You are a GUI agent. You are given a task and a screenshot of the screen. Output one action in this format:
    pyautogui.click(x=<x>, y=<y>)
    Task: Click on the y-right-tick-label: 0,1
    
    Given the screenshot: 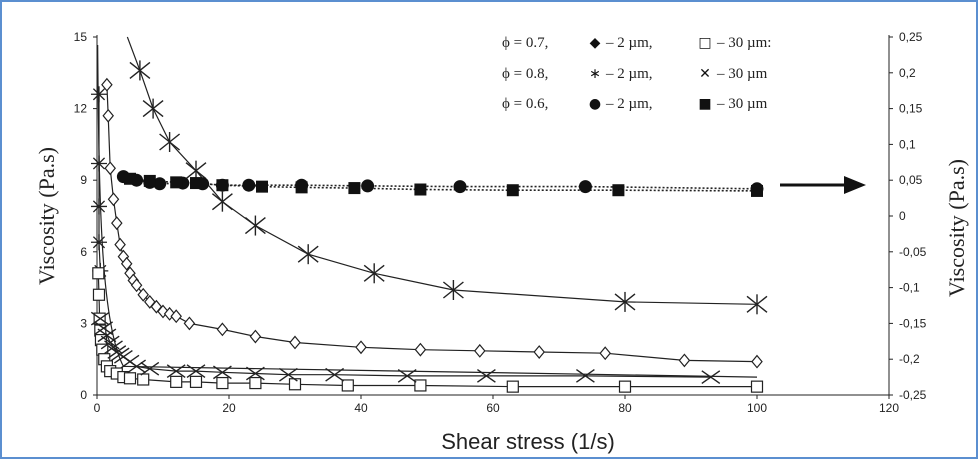 What is the action you would take?
    pyautogui.click(x=907, y=144)
    